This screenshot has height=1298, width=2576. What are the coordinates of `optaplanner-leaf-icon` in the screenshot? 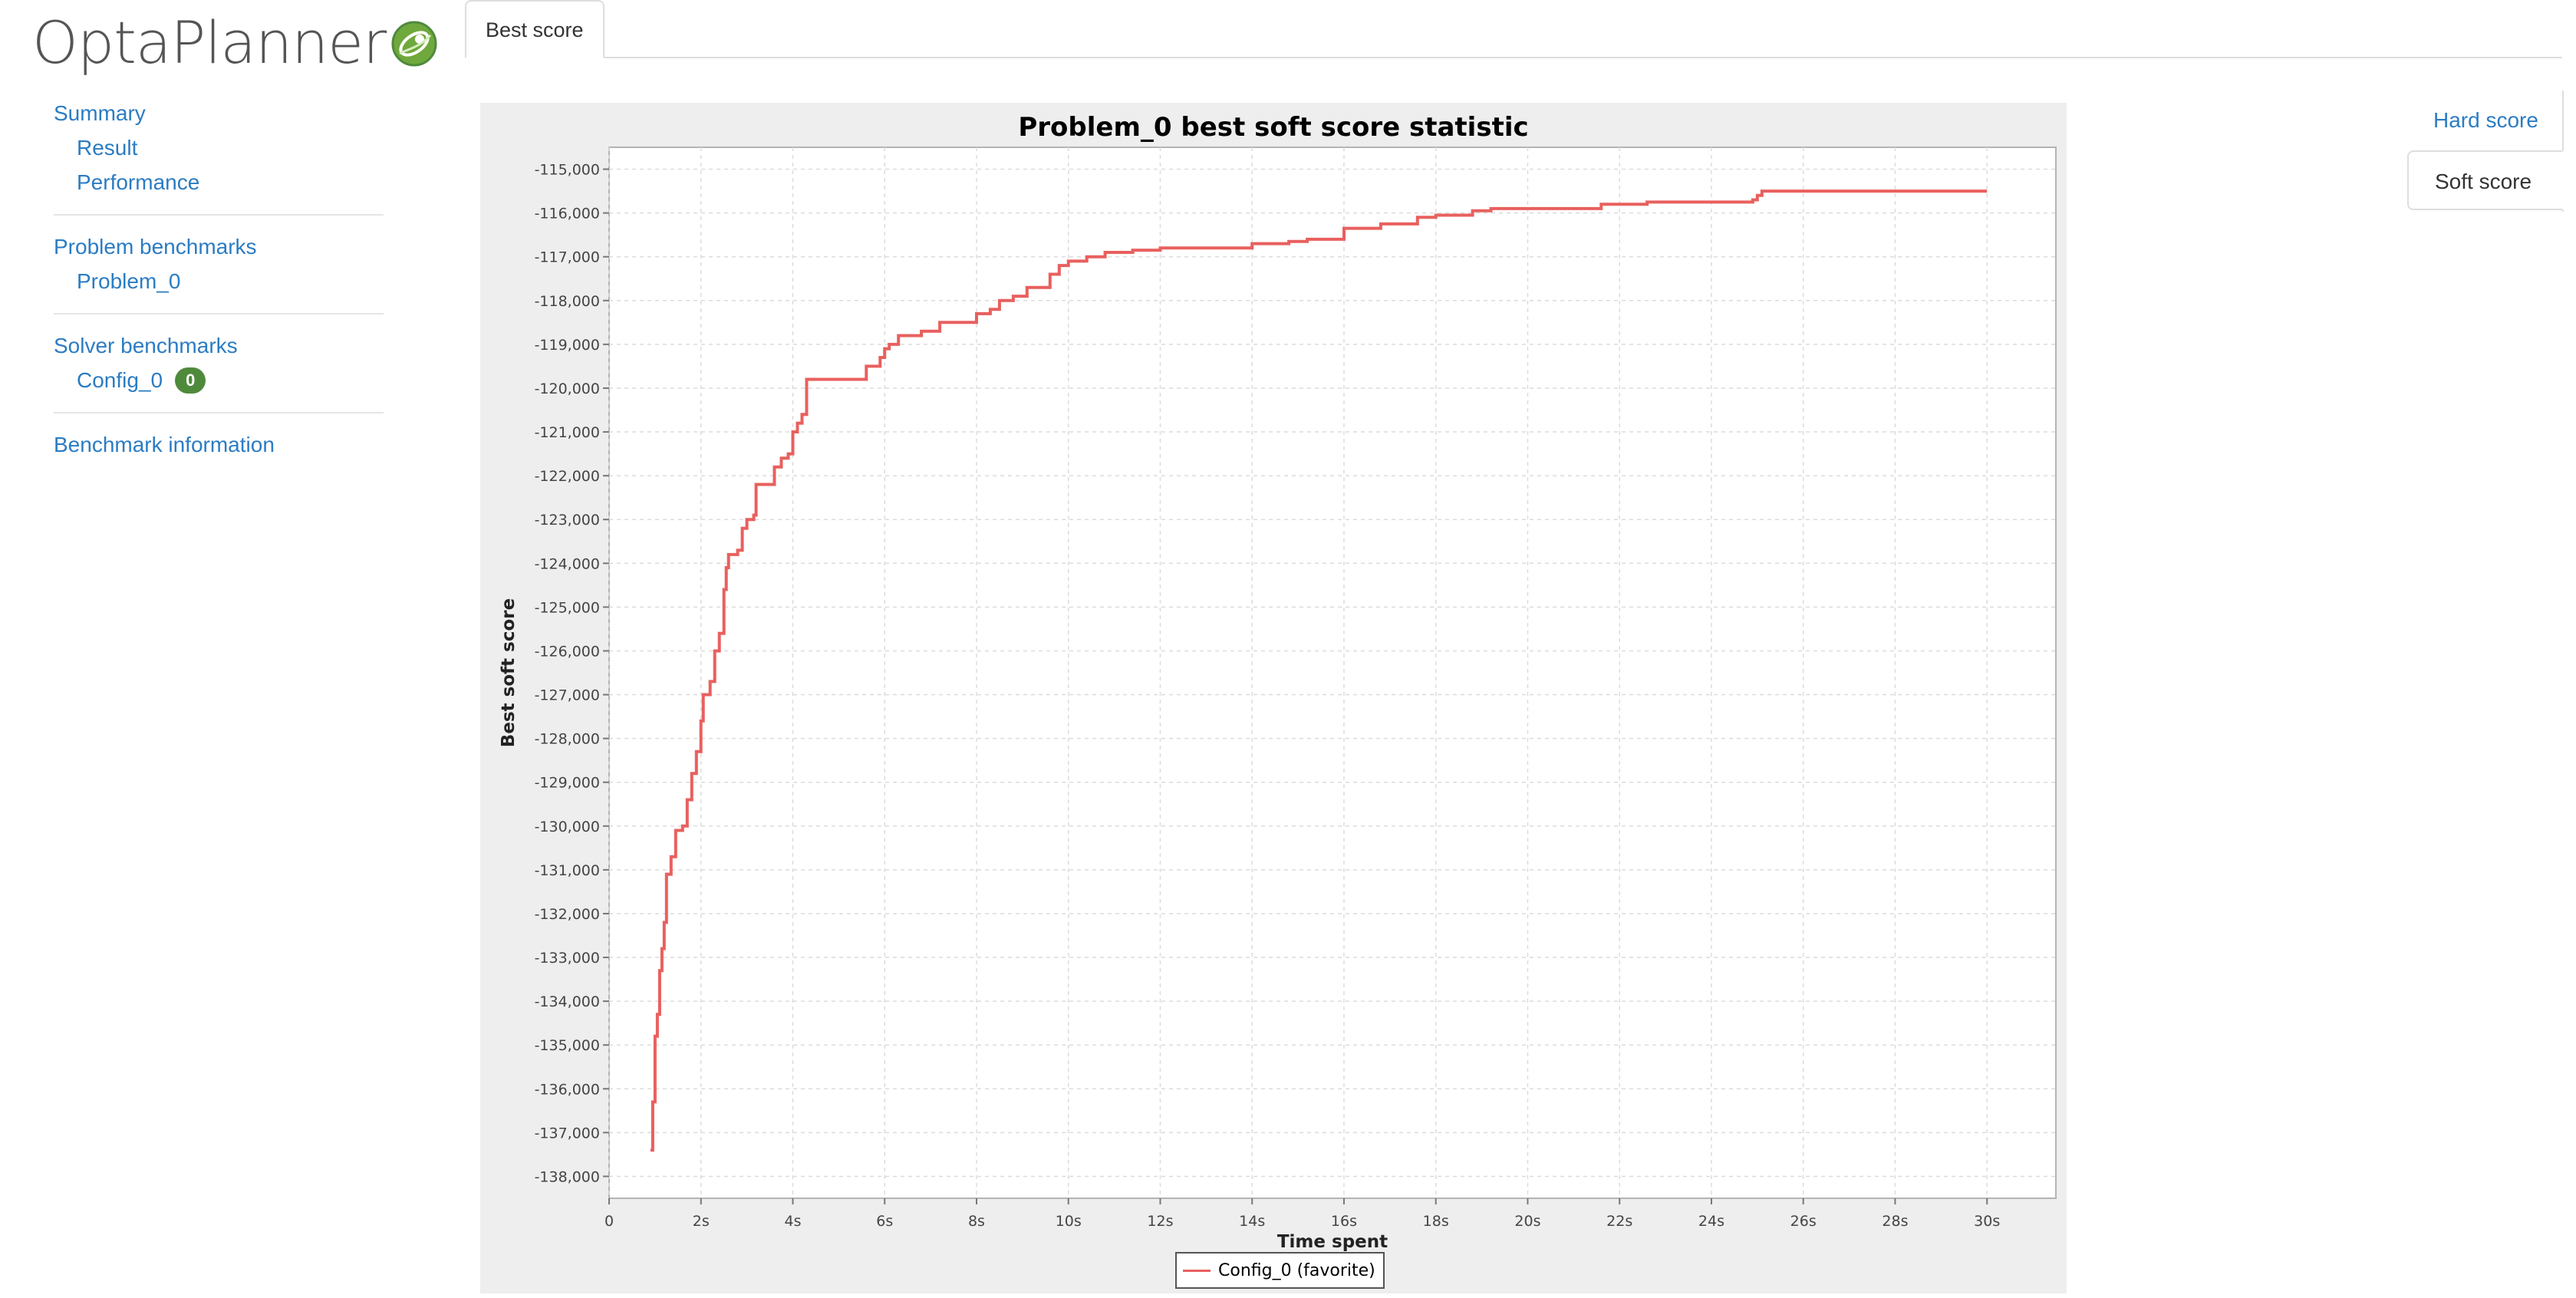 It's located at (414, 45).